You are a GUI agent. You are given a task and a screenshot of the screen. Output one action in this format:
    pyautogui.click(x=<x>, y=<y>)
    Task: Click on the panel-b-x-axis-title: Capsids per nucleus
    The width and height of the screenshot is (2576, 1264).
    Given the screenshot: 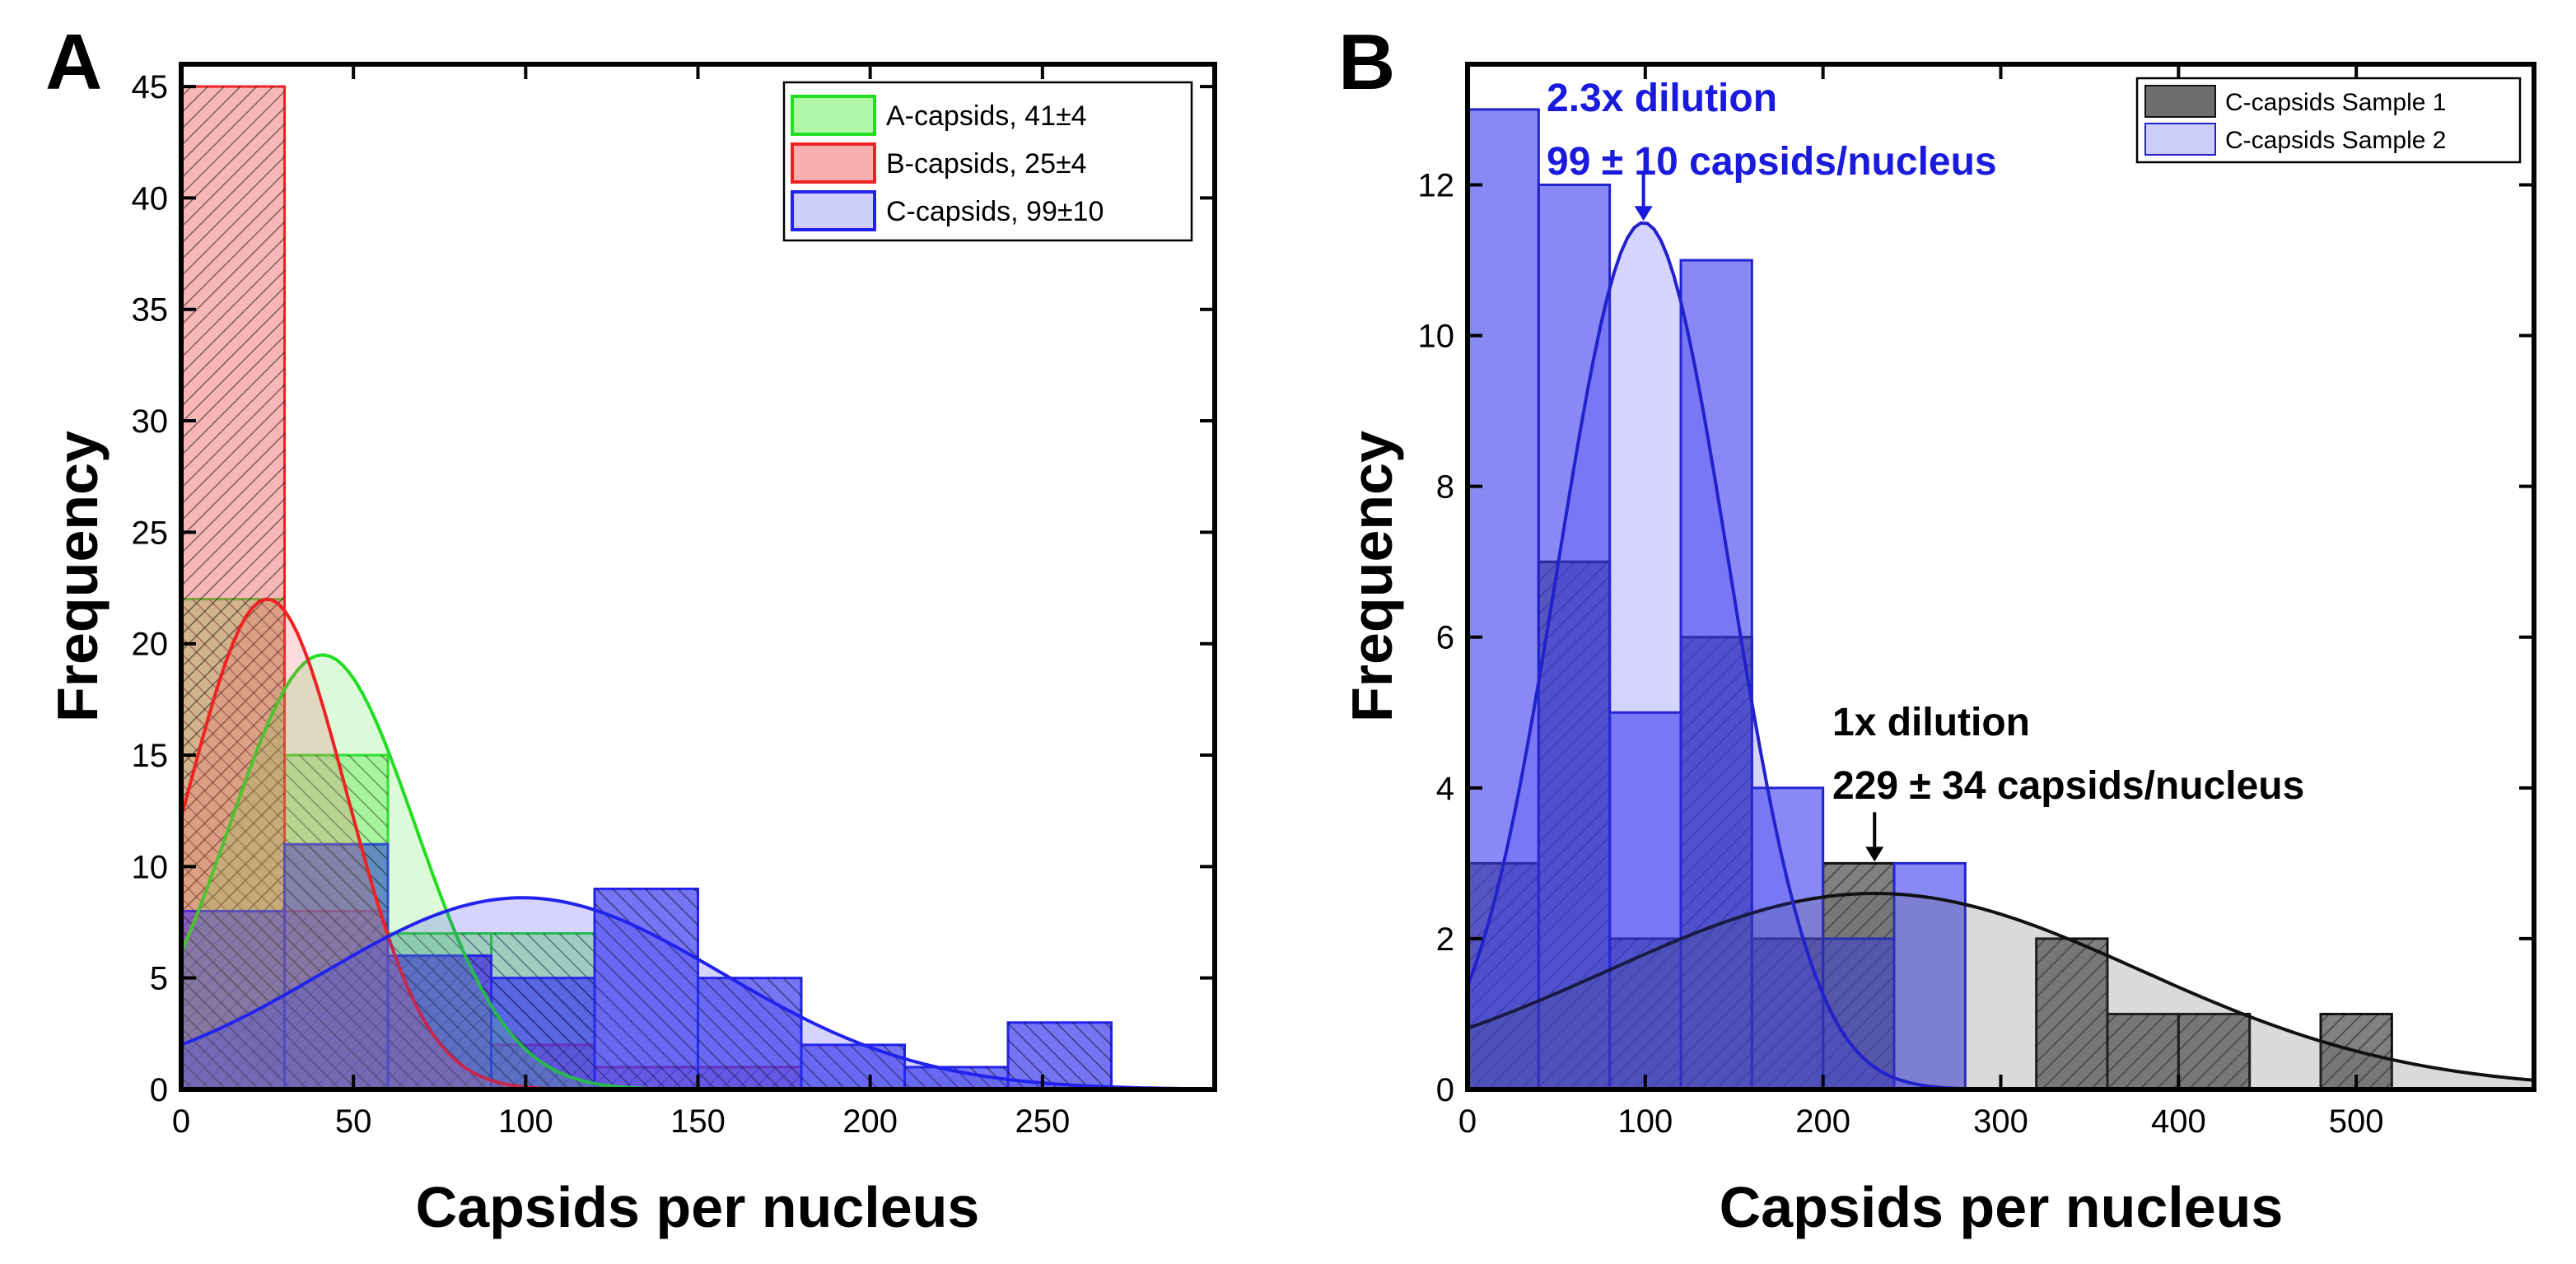 What is the action you would take?
    pyautogui.click(x=2002, y=1207)
    